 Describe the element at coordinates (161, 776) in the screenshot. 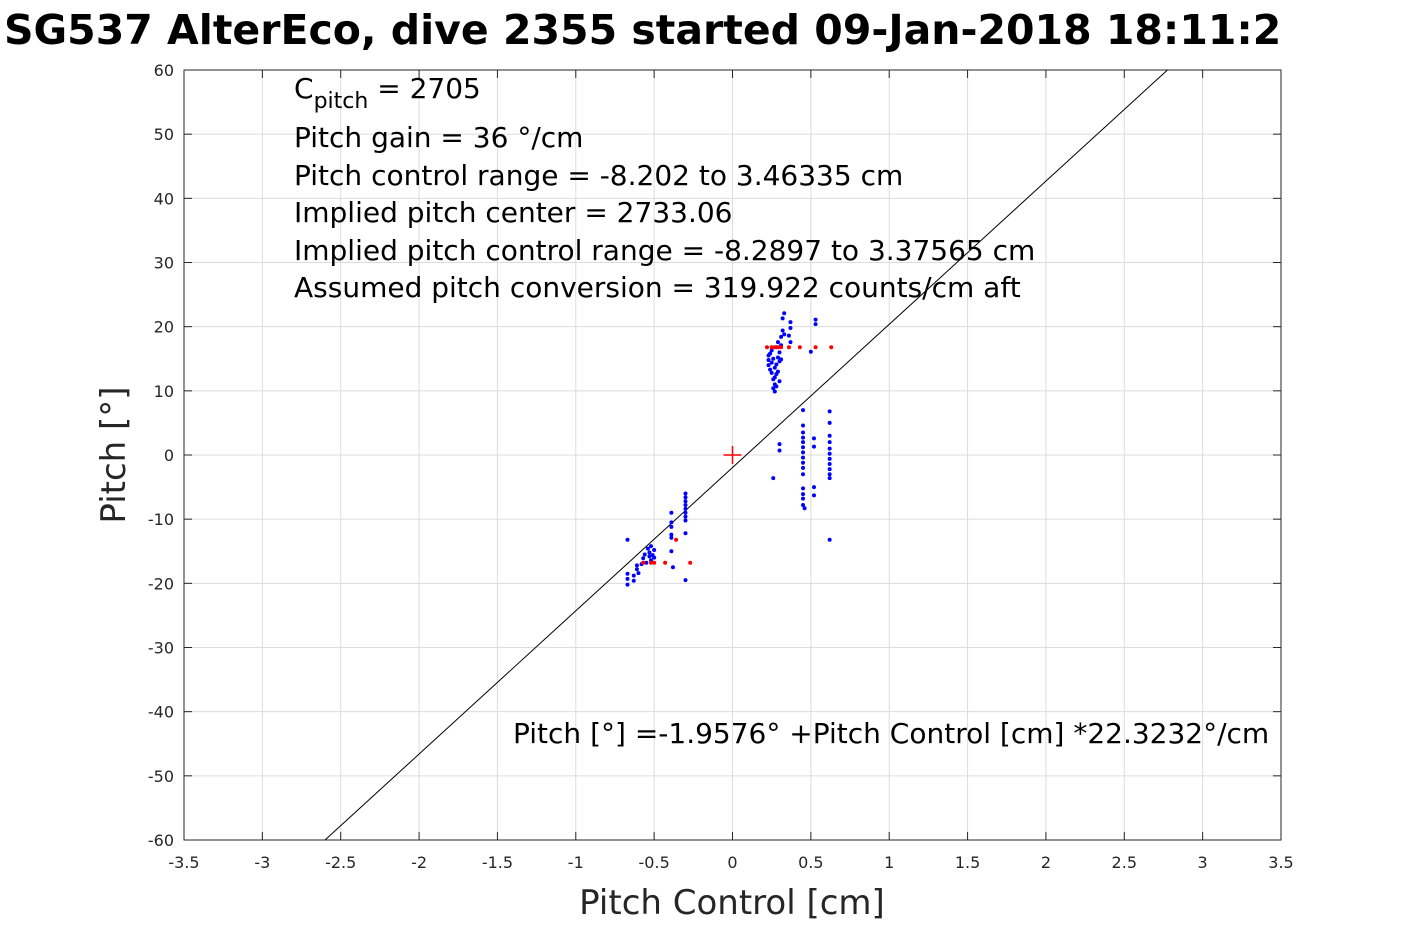

I see `y-tick-label: -50` at that location.